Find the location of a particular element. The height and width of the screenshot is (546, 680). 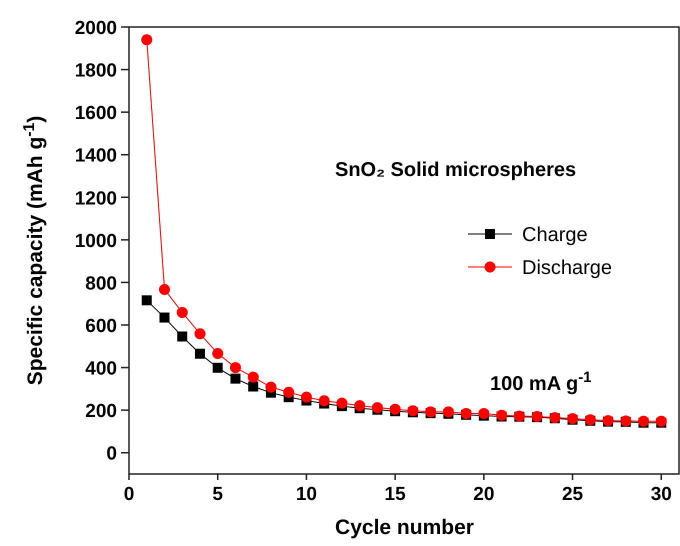

y-tick-label: 400 is located at coordinates (101, 369).